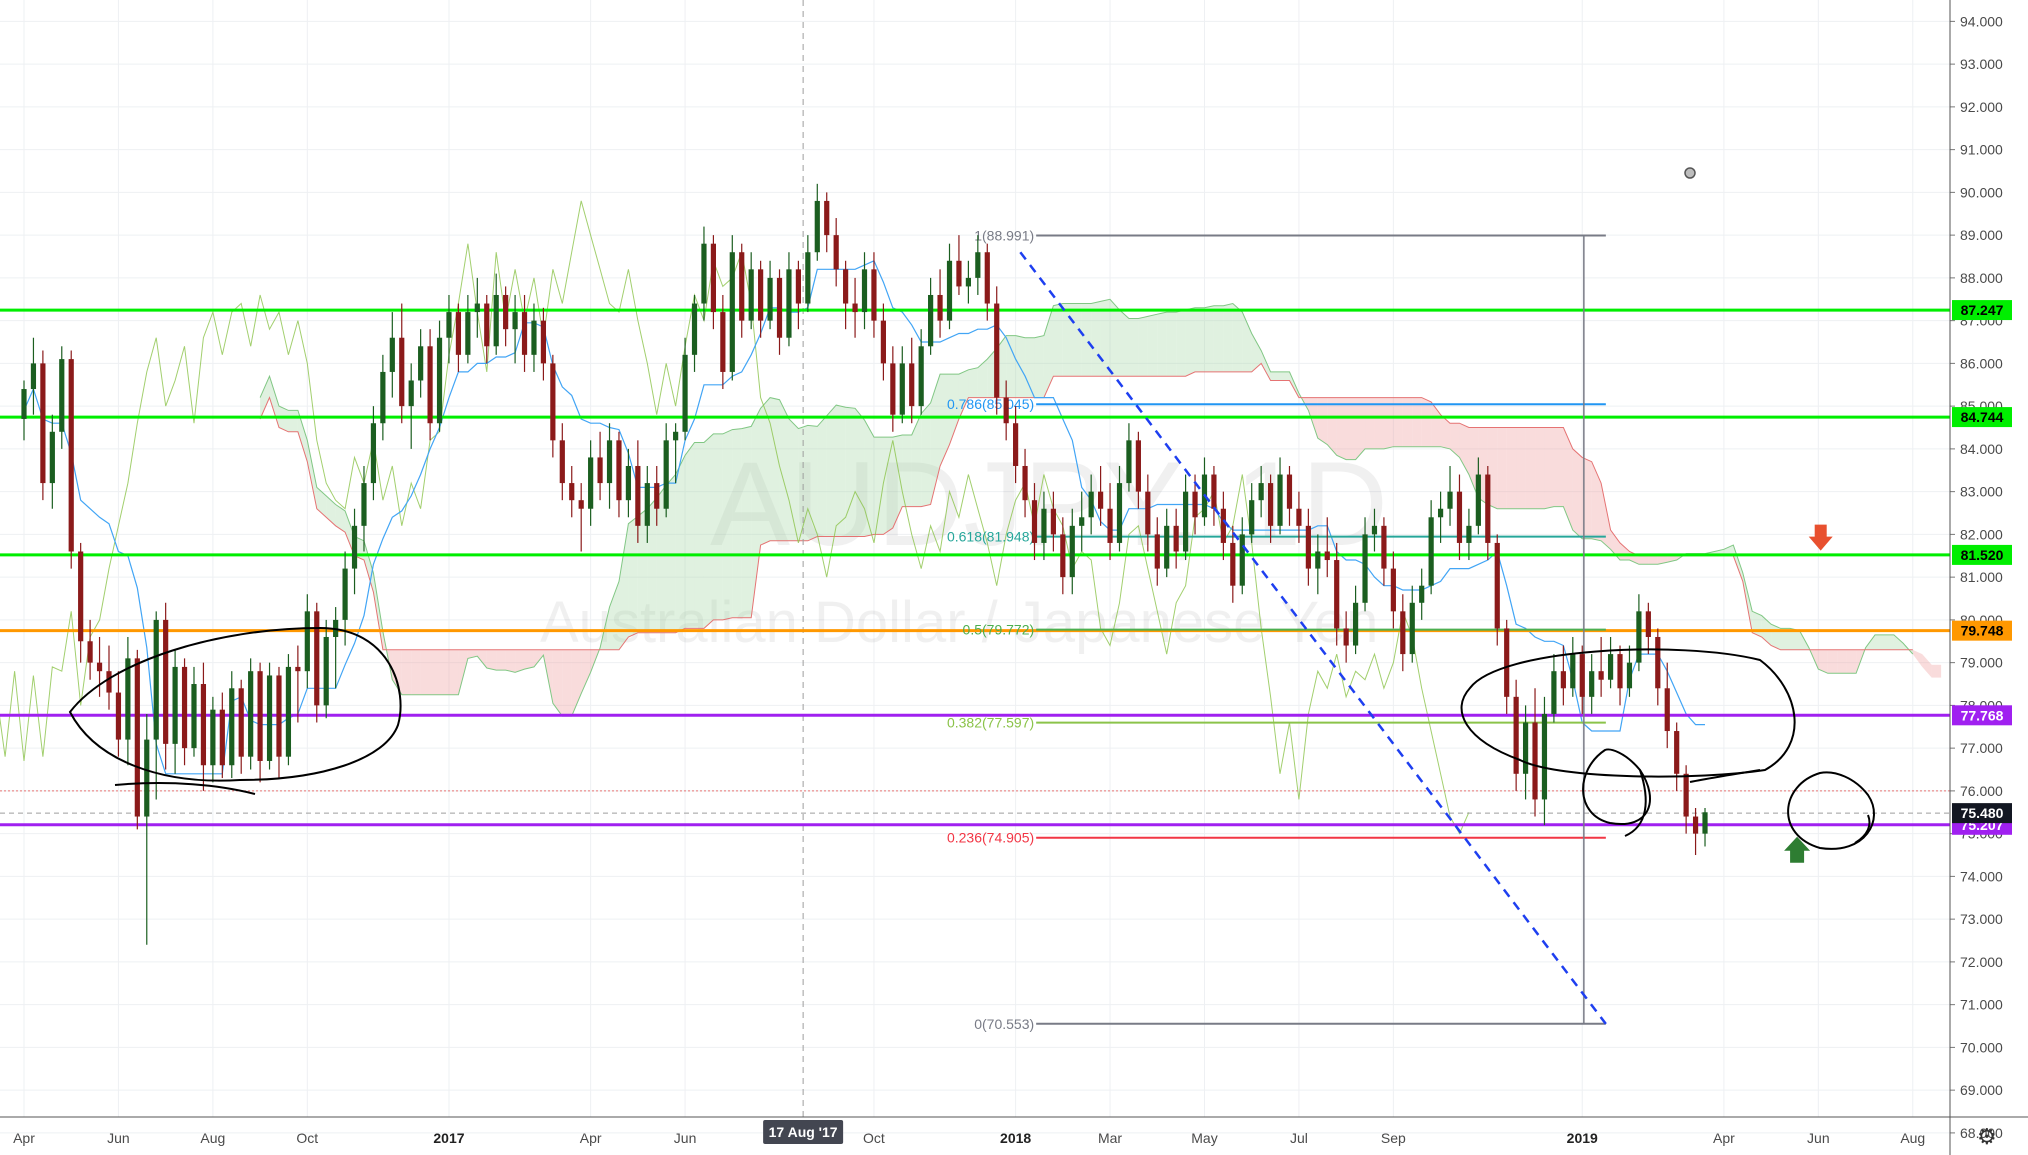 The width and height of the screenshot is (2028, 1155). Describe the element at coordinates (999, 630) in the screenshot. I see `fib-level-label: 0.5(79.772)` at that location.